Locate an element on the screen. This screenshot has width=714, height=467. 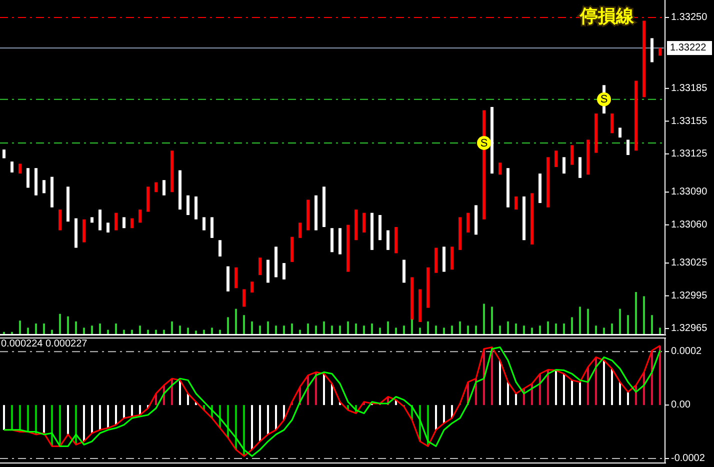
y-tick-label: 0.0002 is located at coordinates (686, 352).